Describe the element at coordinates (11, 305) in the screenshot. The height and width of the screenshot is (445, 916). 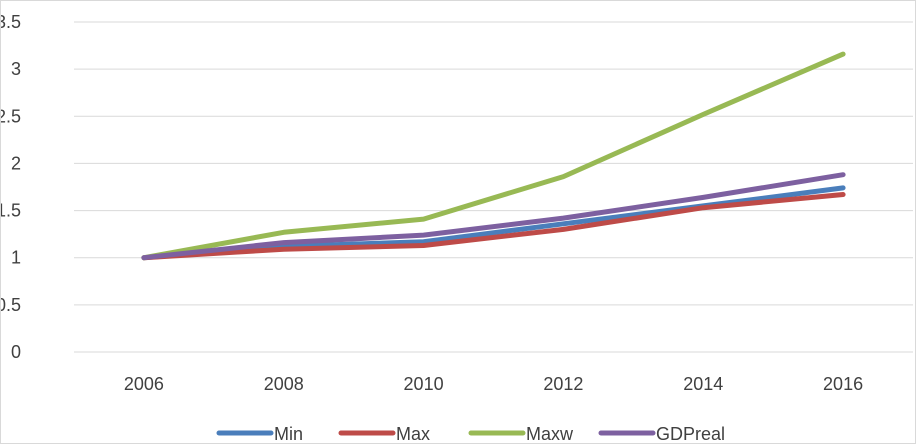
I see `y-tick-label: 0.5` at that location.